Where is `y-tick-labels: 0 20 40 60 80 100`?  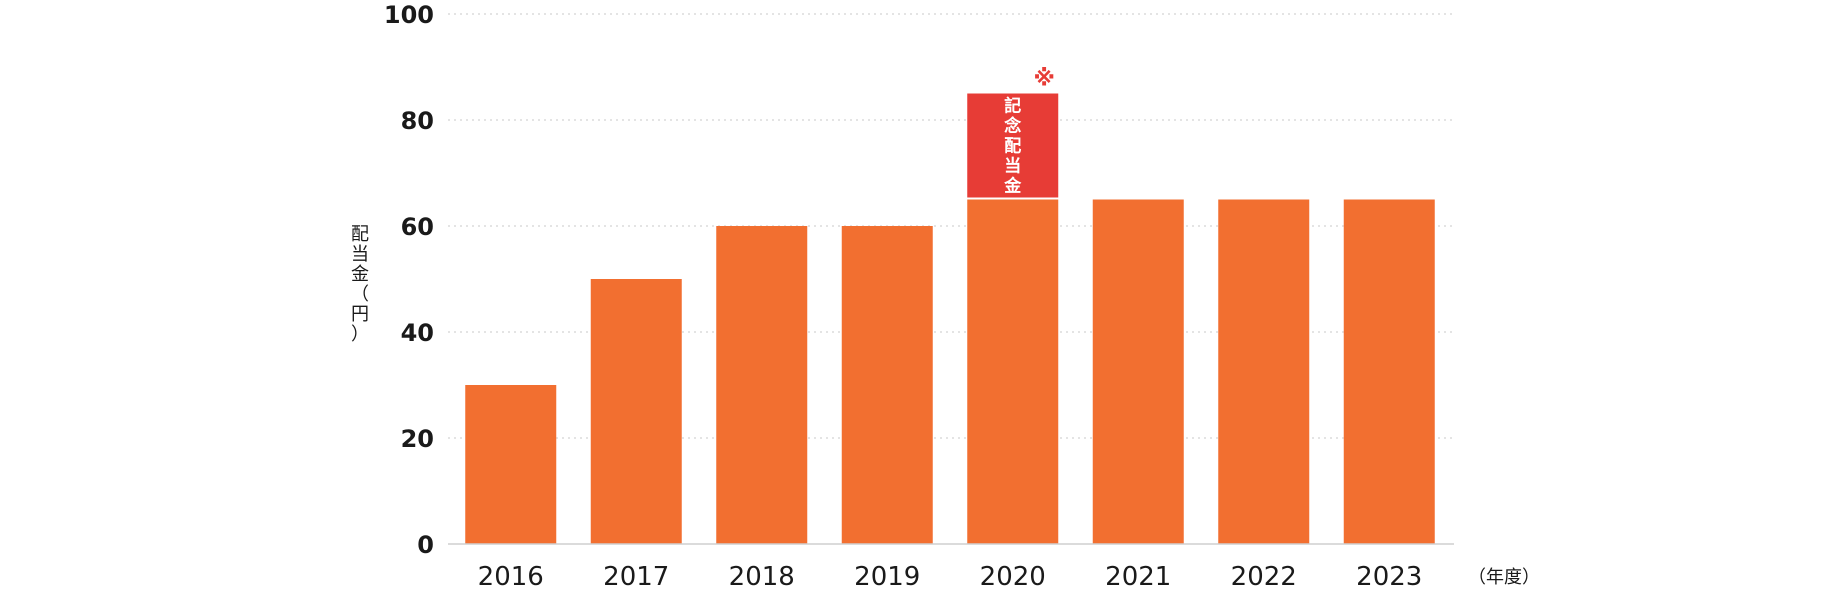
y-tick-labels: 0 20 40 60 80 100 is located at coordinates (409, 280).